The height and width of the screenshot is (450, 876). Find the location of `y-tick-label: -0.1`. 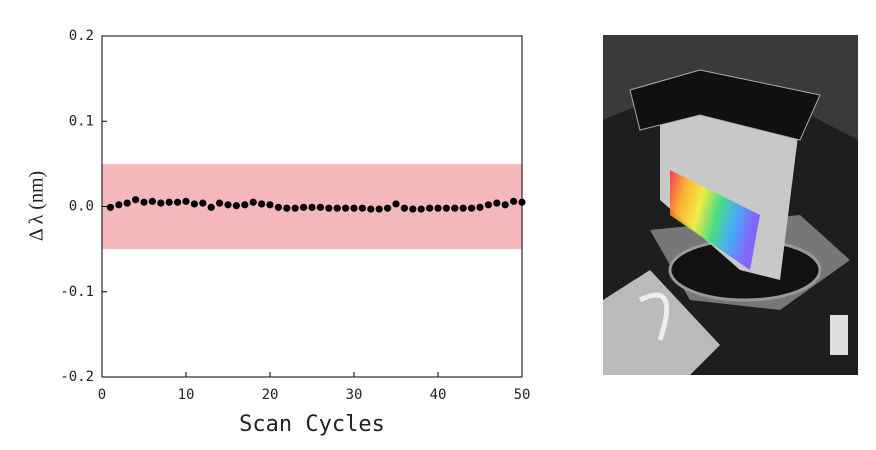

y-tick-label: -0.1 is located at coordinates (77, 292).